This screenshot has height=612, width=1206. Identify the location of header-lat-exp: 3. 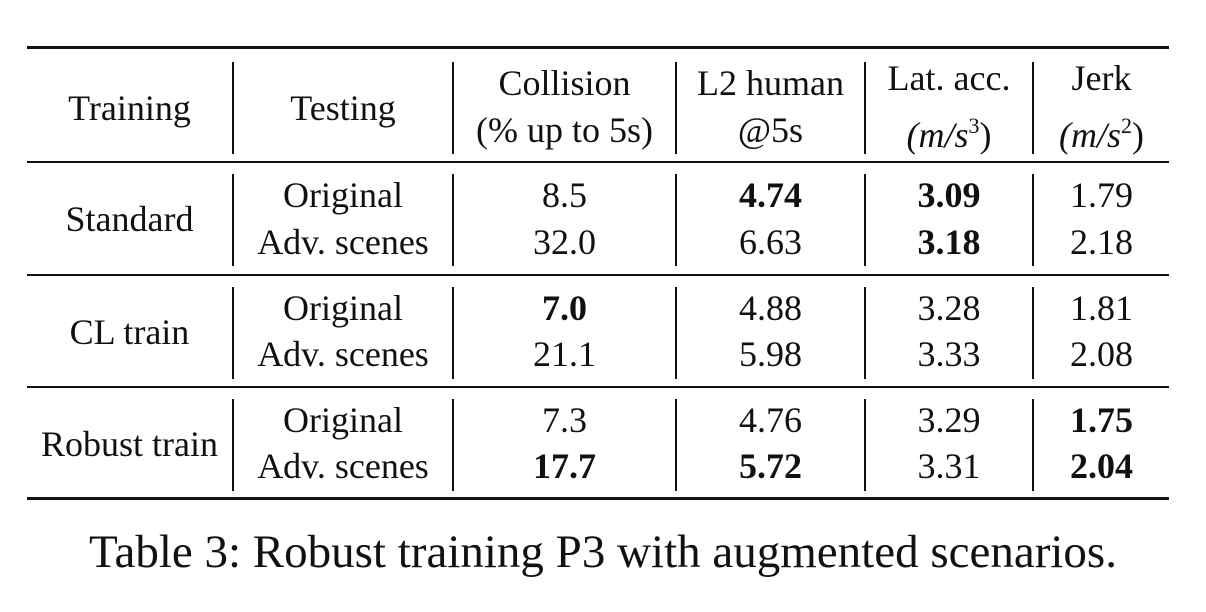
(974, 125).